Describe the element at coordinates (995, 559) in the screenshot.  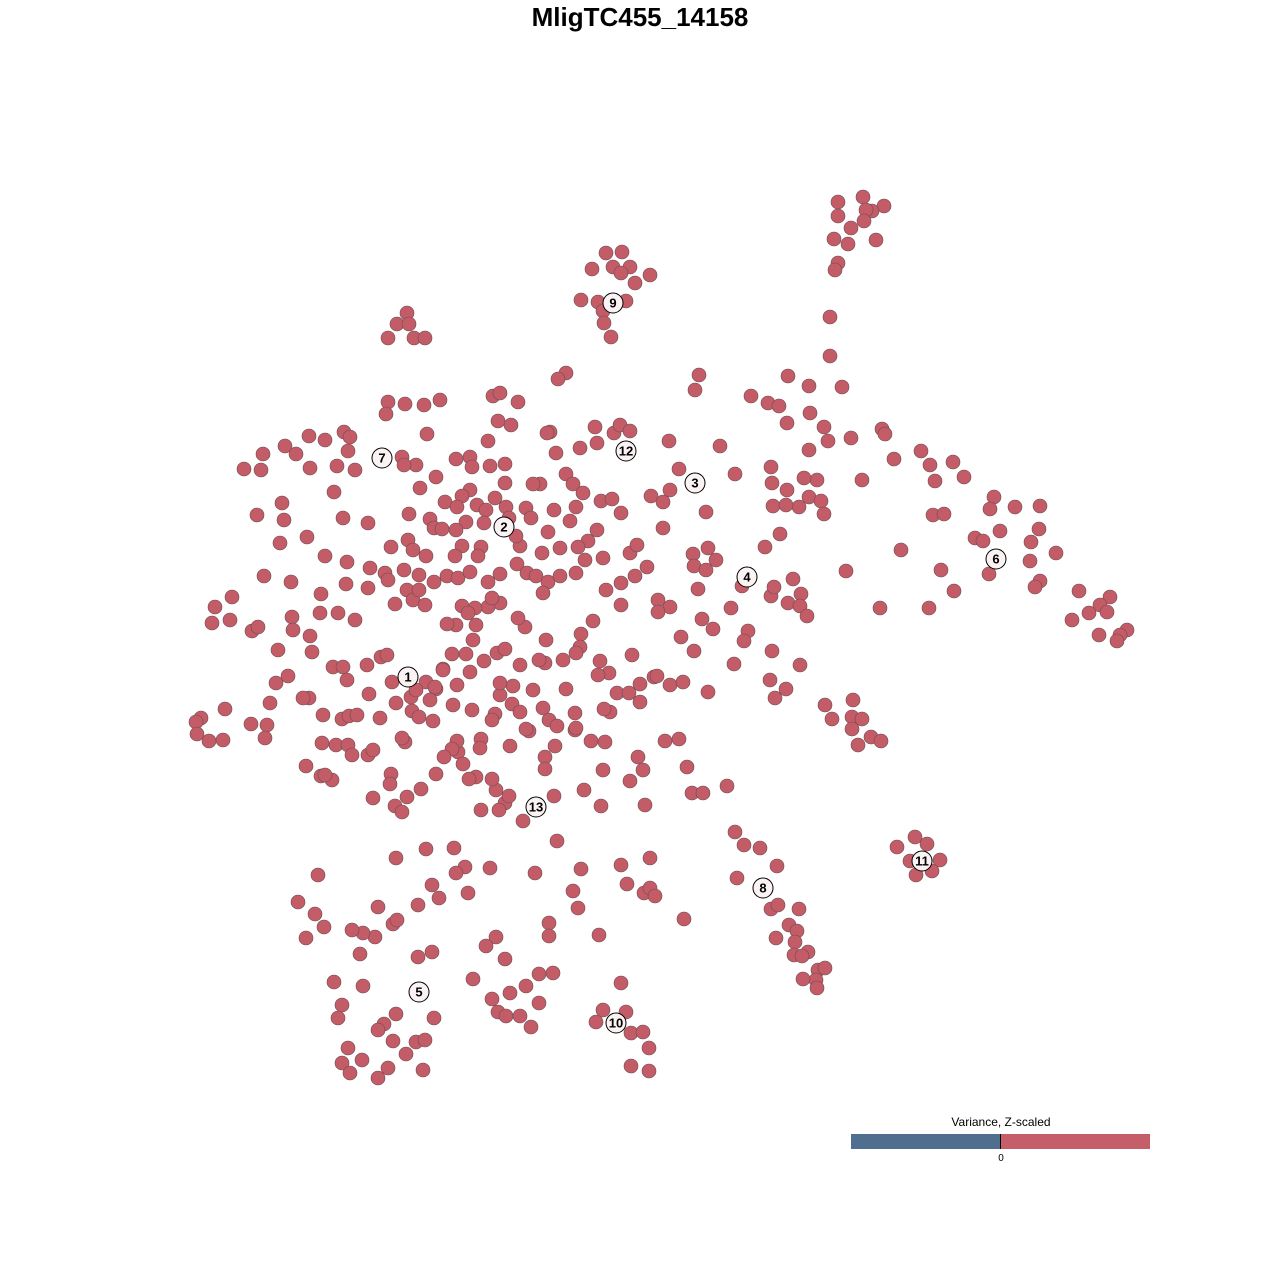
I see `cluster-label-text: 6` at that location.